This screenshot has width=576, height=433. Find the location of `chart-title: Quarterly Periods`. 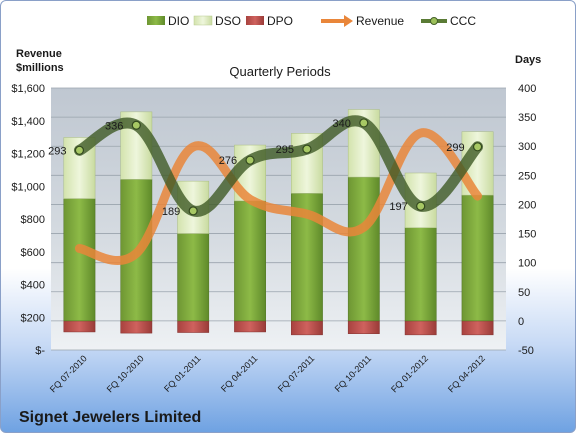

chart-title: Quarterly Periods is located at coordinates (280, 71).